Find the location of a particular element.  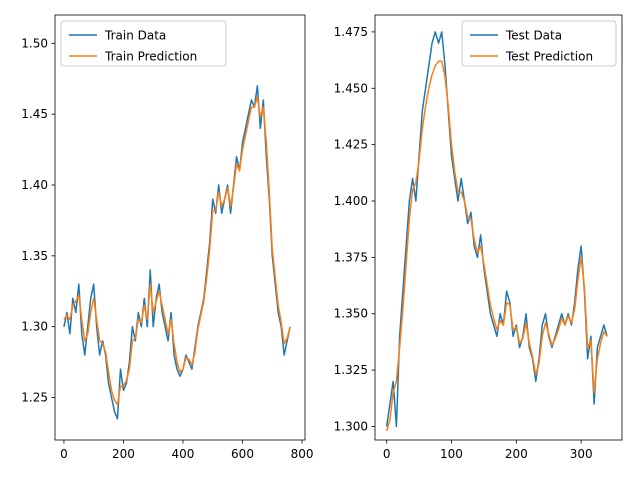

train-legend-box is located at coordinates (143, 43).